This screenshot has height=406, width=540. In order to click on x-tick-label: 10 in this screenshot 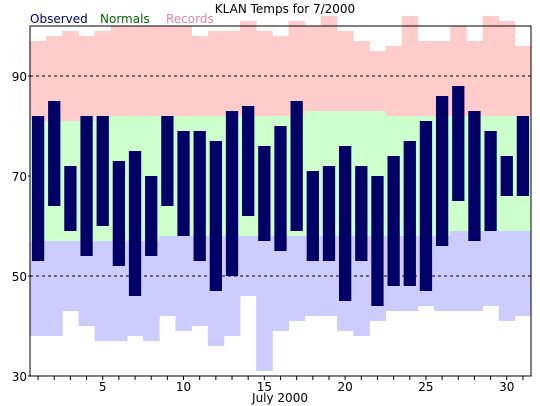, I will do `click(183, 387)`.